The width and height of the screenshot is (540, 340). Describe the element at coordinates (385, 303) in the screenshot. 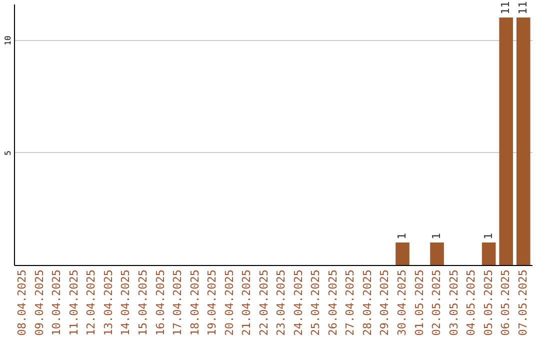

I see `x-tick-label: 29.04.2025` at that location.